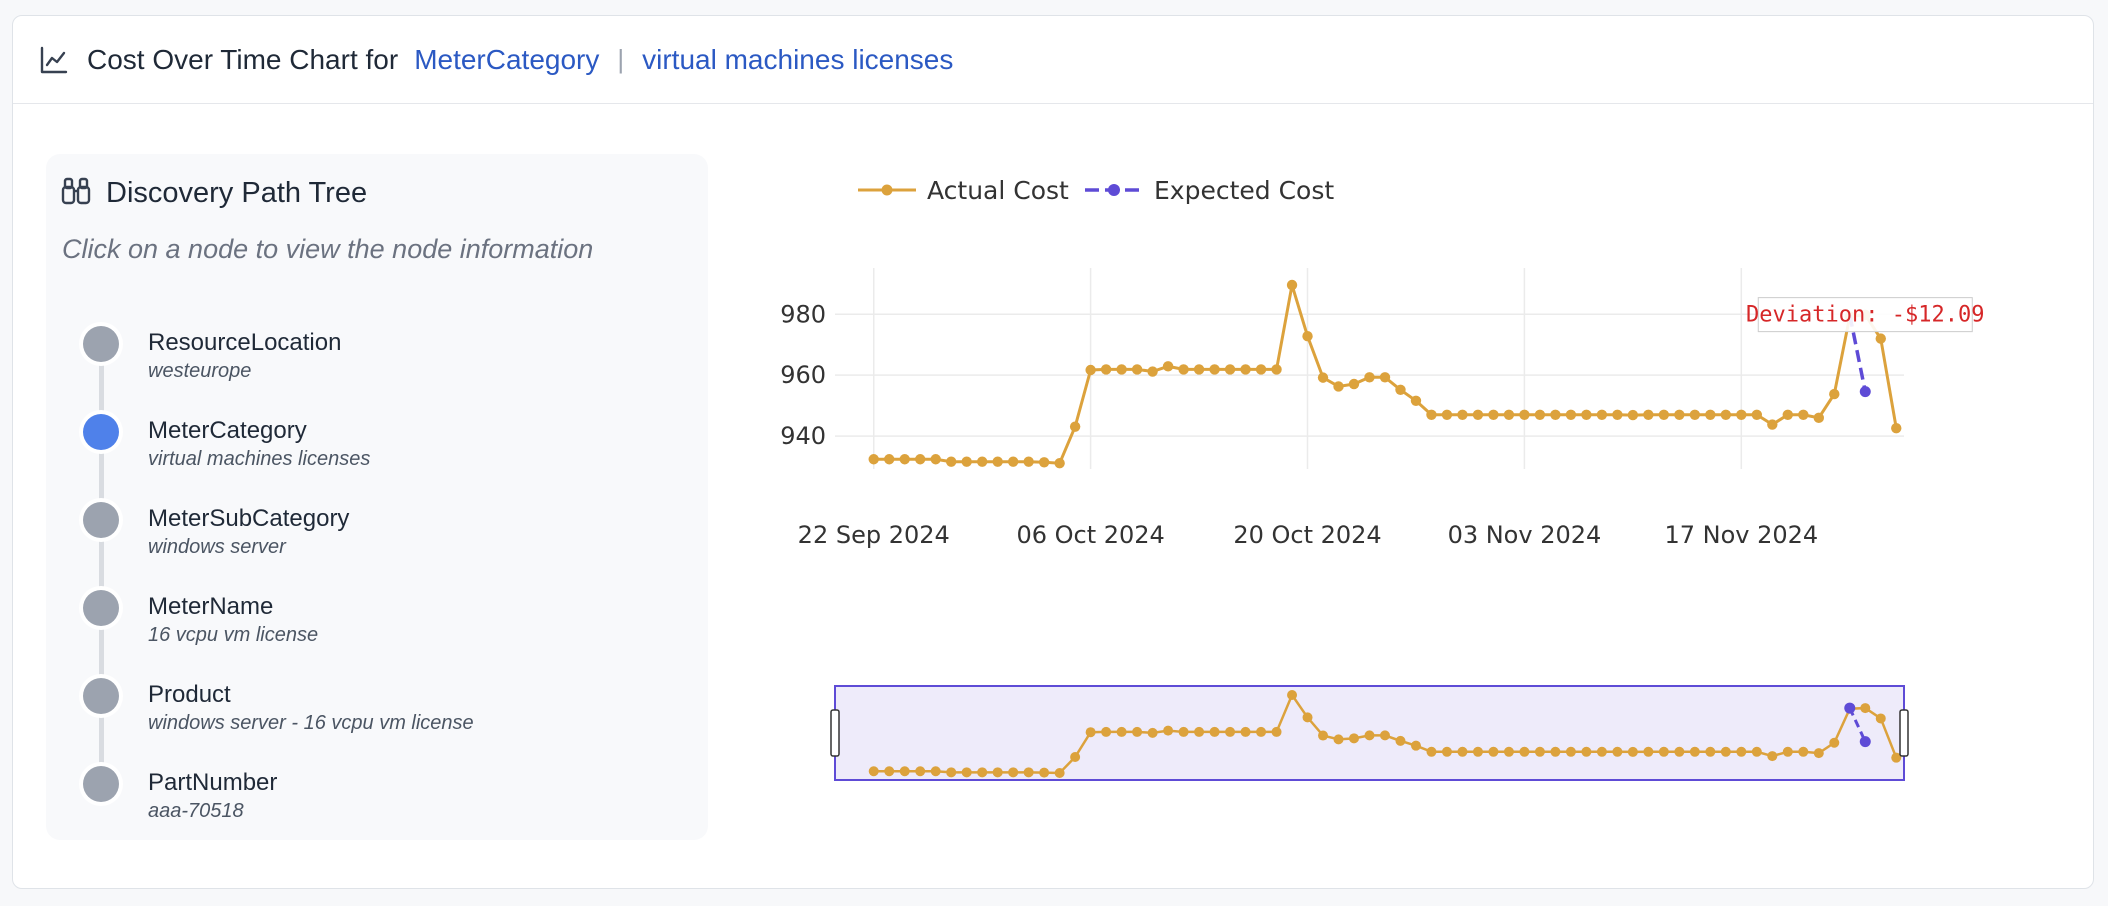  I want to click on expected-cost-point, so click(1865, 392).